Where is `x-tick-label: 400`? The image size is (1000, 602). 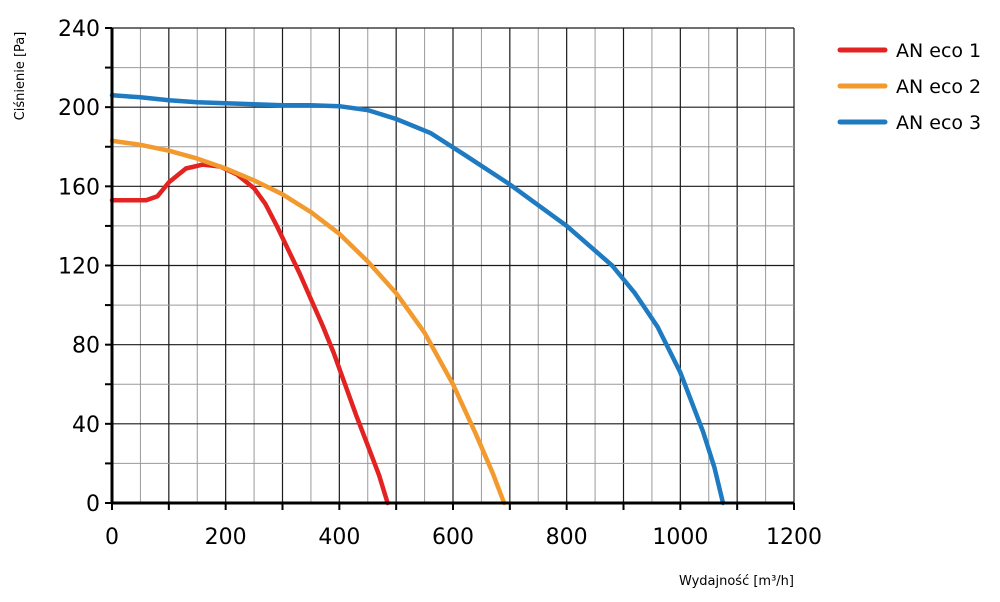
x-tick-label: 400 is located at coordinates (339, 537).